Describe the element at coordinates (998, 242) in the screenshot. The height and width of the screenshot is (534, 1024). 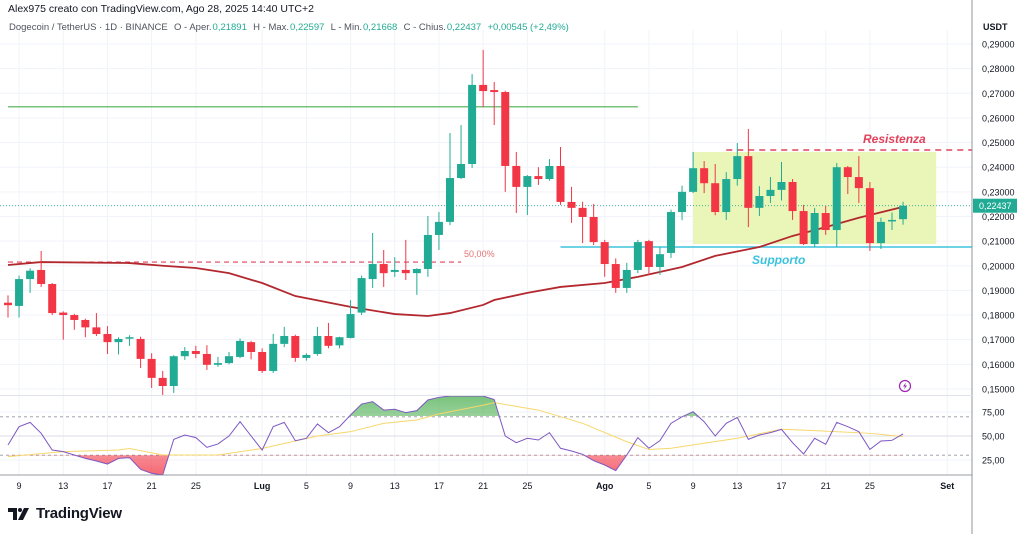
I see `price-tick-label: 0,21000` at that location.